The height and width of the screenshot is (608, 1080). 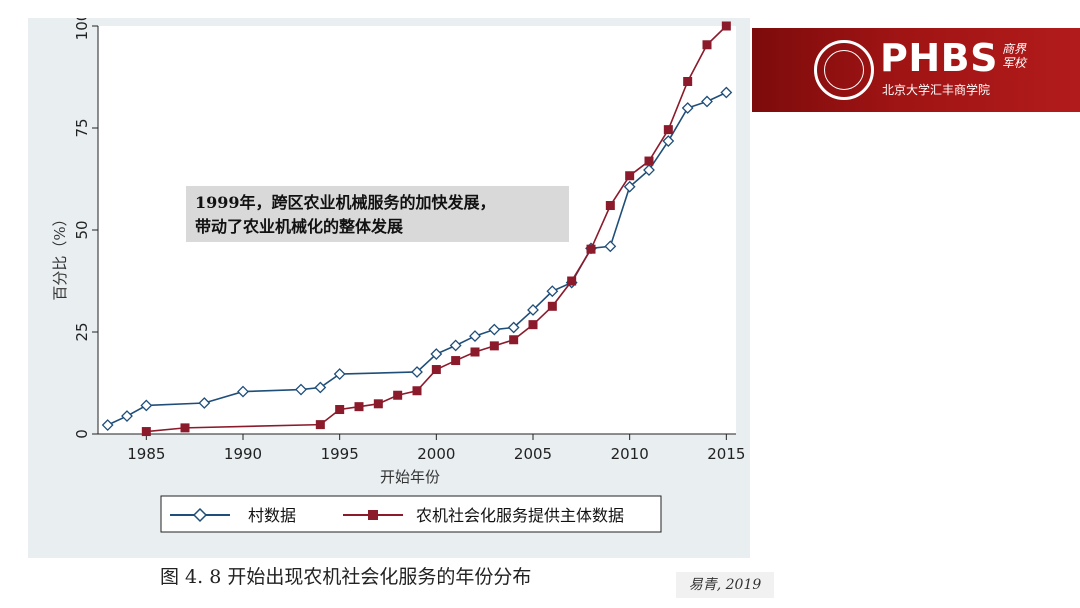 What do you see at coordinates (340, 454) in the screenshot?
I see `x-tick-label: 1995` at bounding box center [340, 454].